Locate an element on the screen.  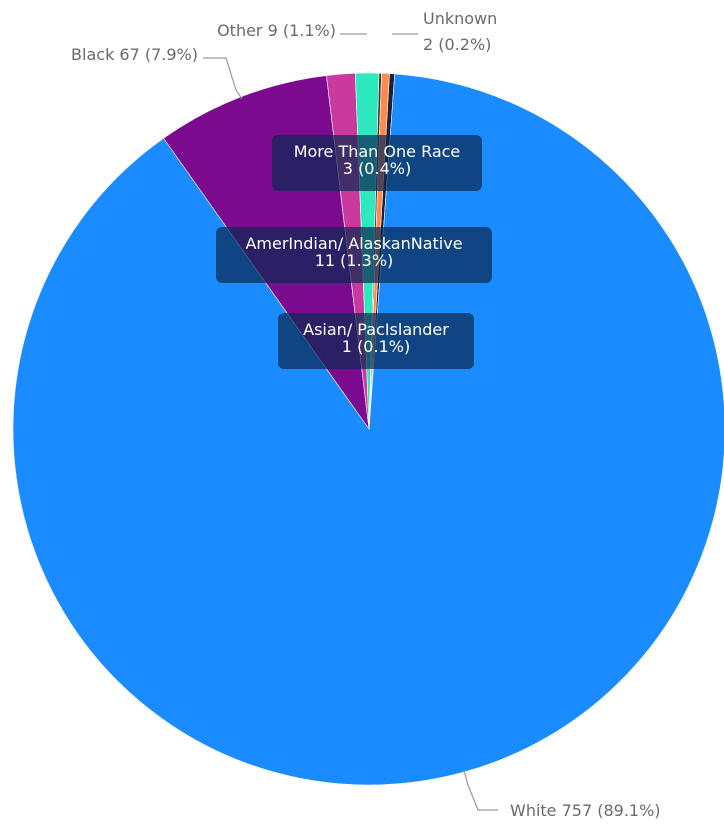
data-label-more-than-one-race-line-2: 3 (0.4%) is located at coordinates (377, 168).